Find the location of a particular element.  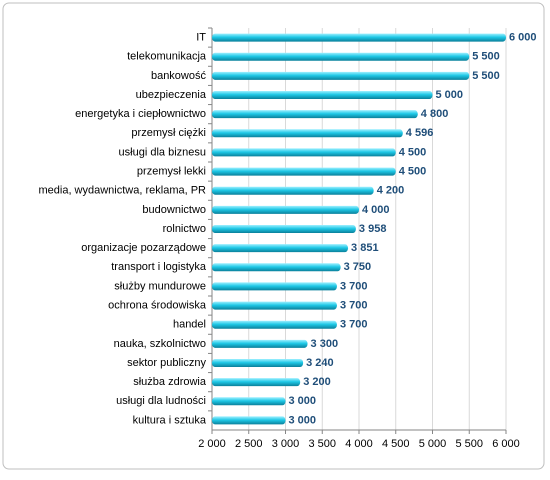

value-label: 4 596 is located at coordinates (420, 133).